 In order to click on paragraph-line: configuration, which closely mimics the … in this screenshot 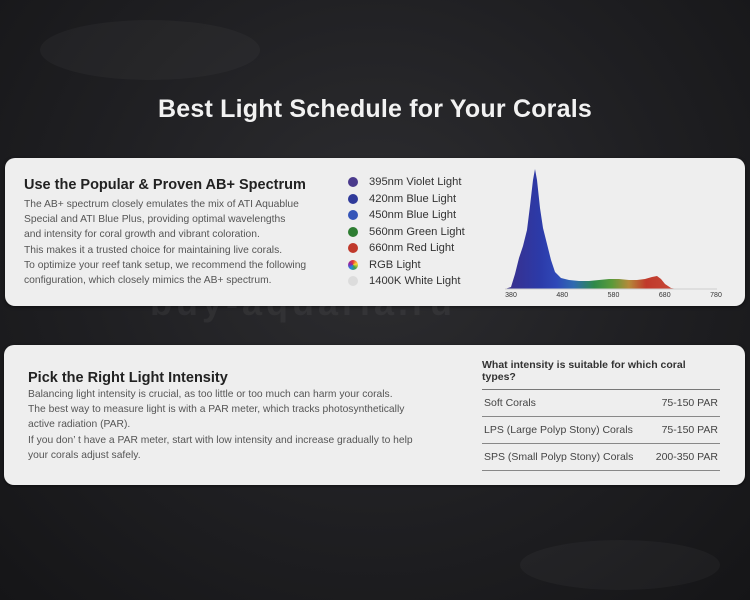, I will do `click(148, 281)`.